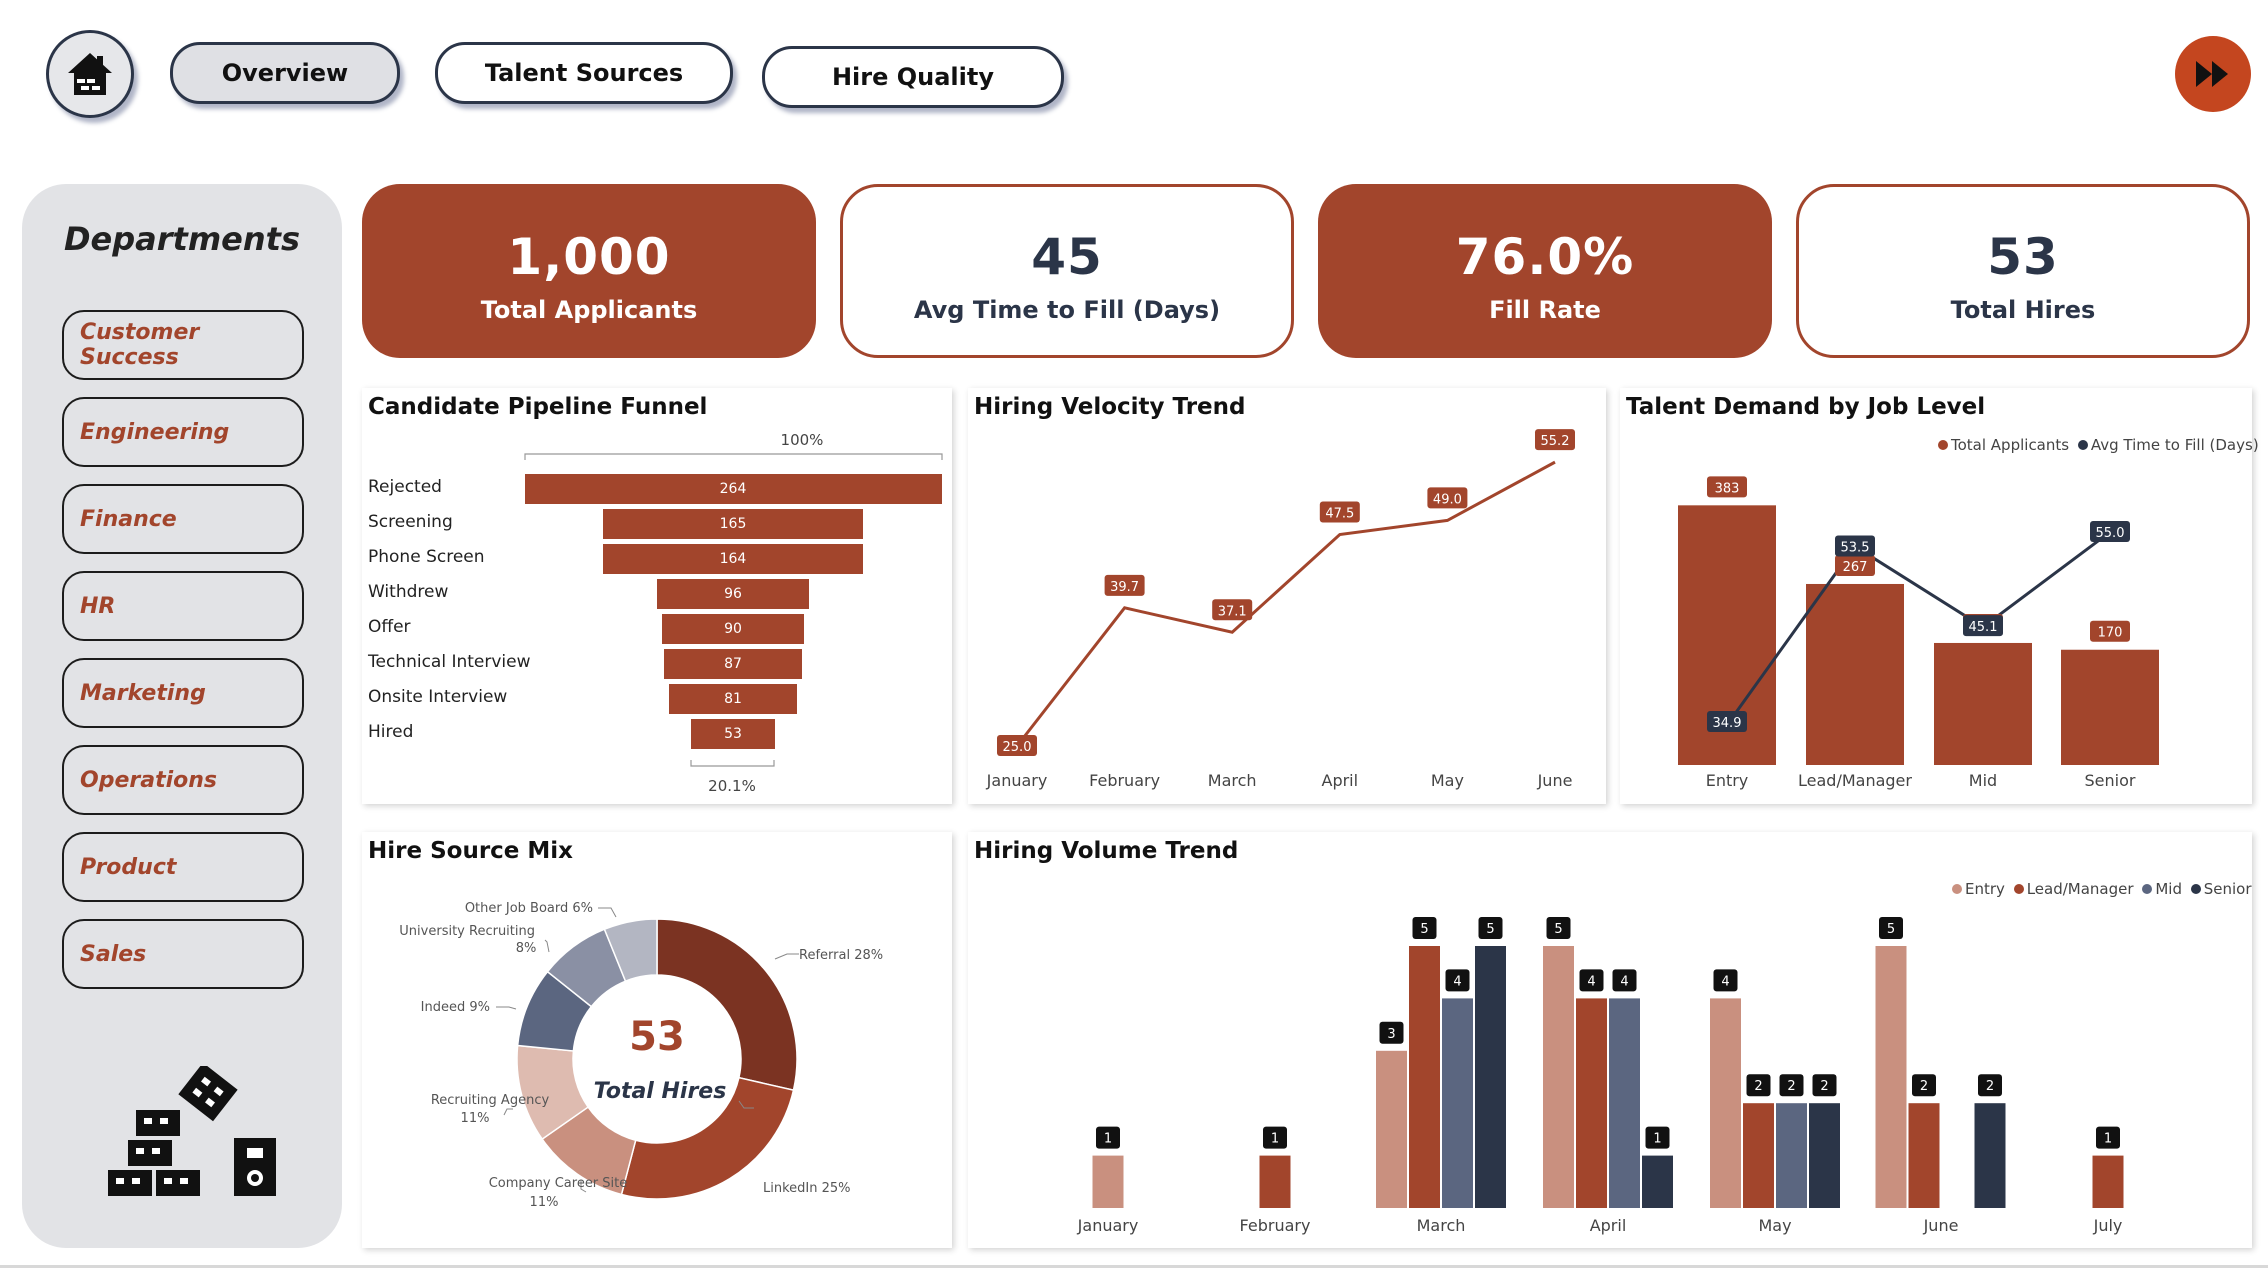  Describe the element at coordinates (183, 693) in the screenshot. I see `dept-marketing: Marketing` at that location.